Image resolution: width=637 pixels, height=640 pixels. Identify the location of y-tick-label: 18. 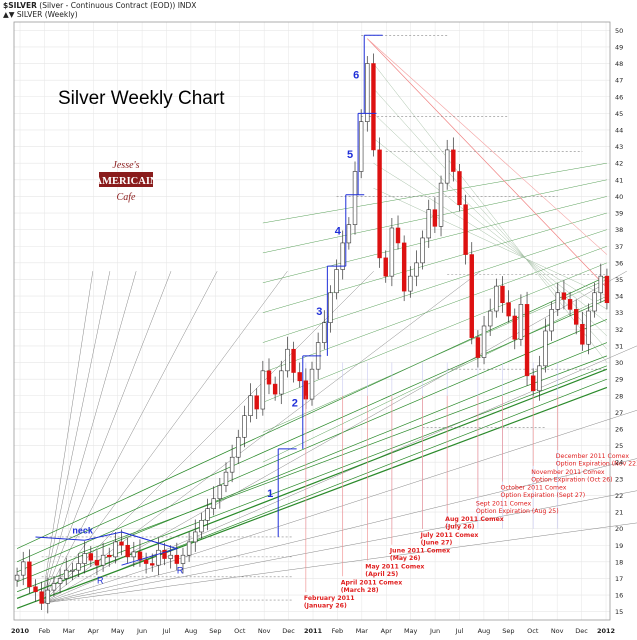
(619, 562).